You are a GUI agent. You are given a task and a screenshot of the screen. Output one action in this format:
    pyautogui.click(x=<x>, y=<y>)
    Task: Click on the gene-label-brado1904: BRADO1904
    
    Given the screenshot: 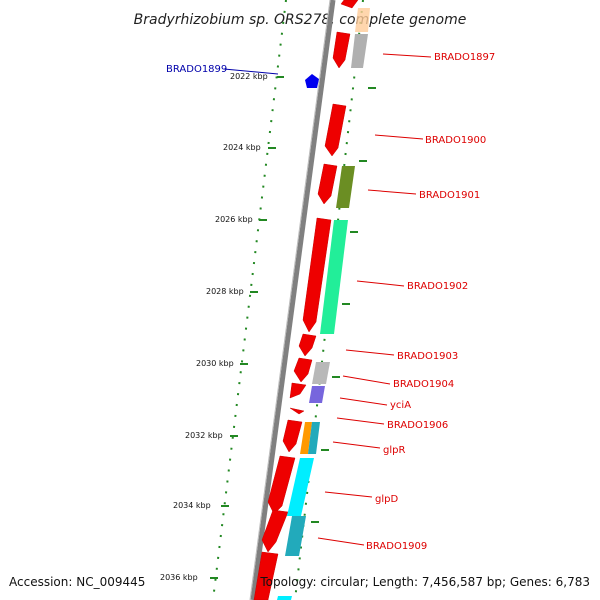 What is the action you would take?
    pyautogui.click(x=423, y=384)
    